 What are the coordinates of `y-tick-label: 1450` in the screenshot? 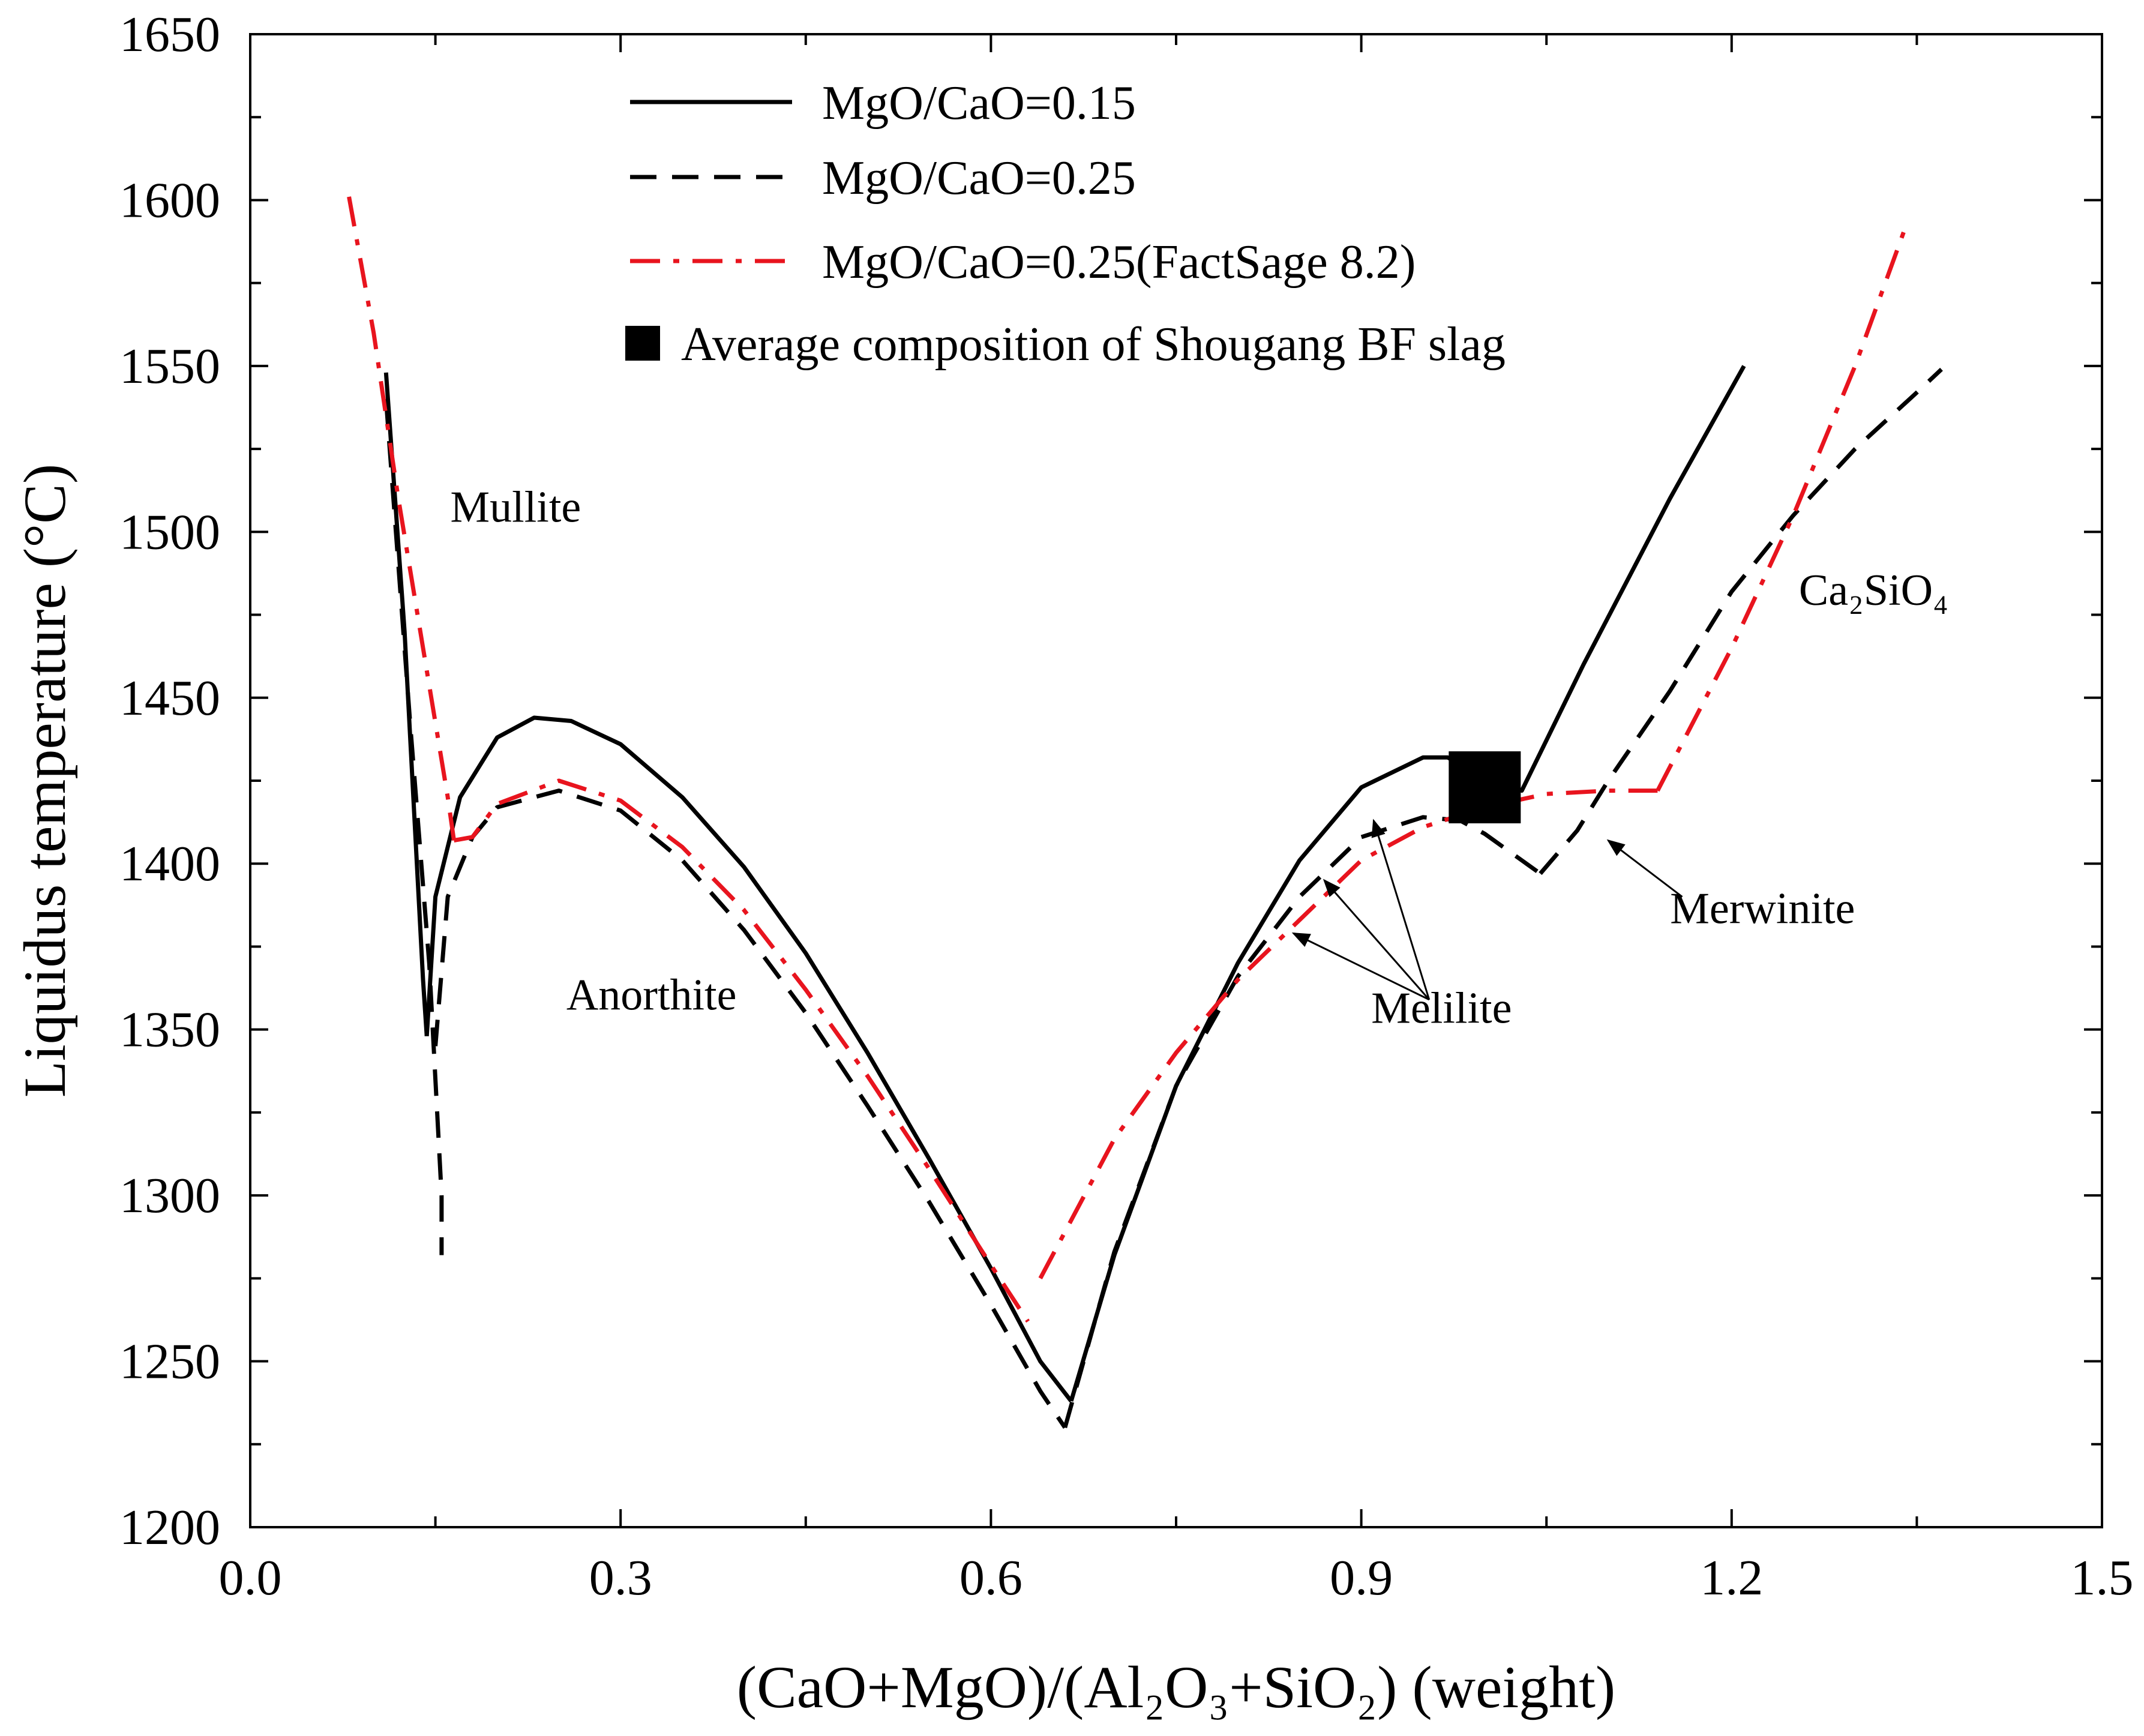 It's located at (170, 698).